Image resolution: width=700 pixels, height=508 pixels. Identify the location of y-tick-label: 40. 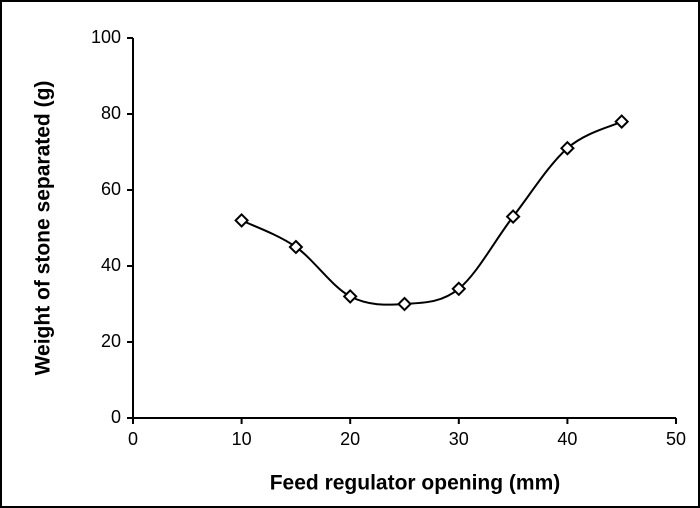
(111, 265).